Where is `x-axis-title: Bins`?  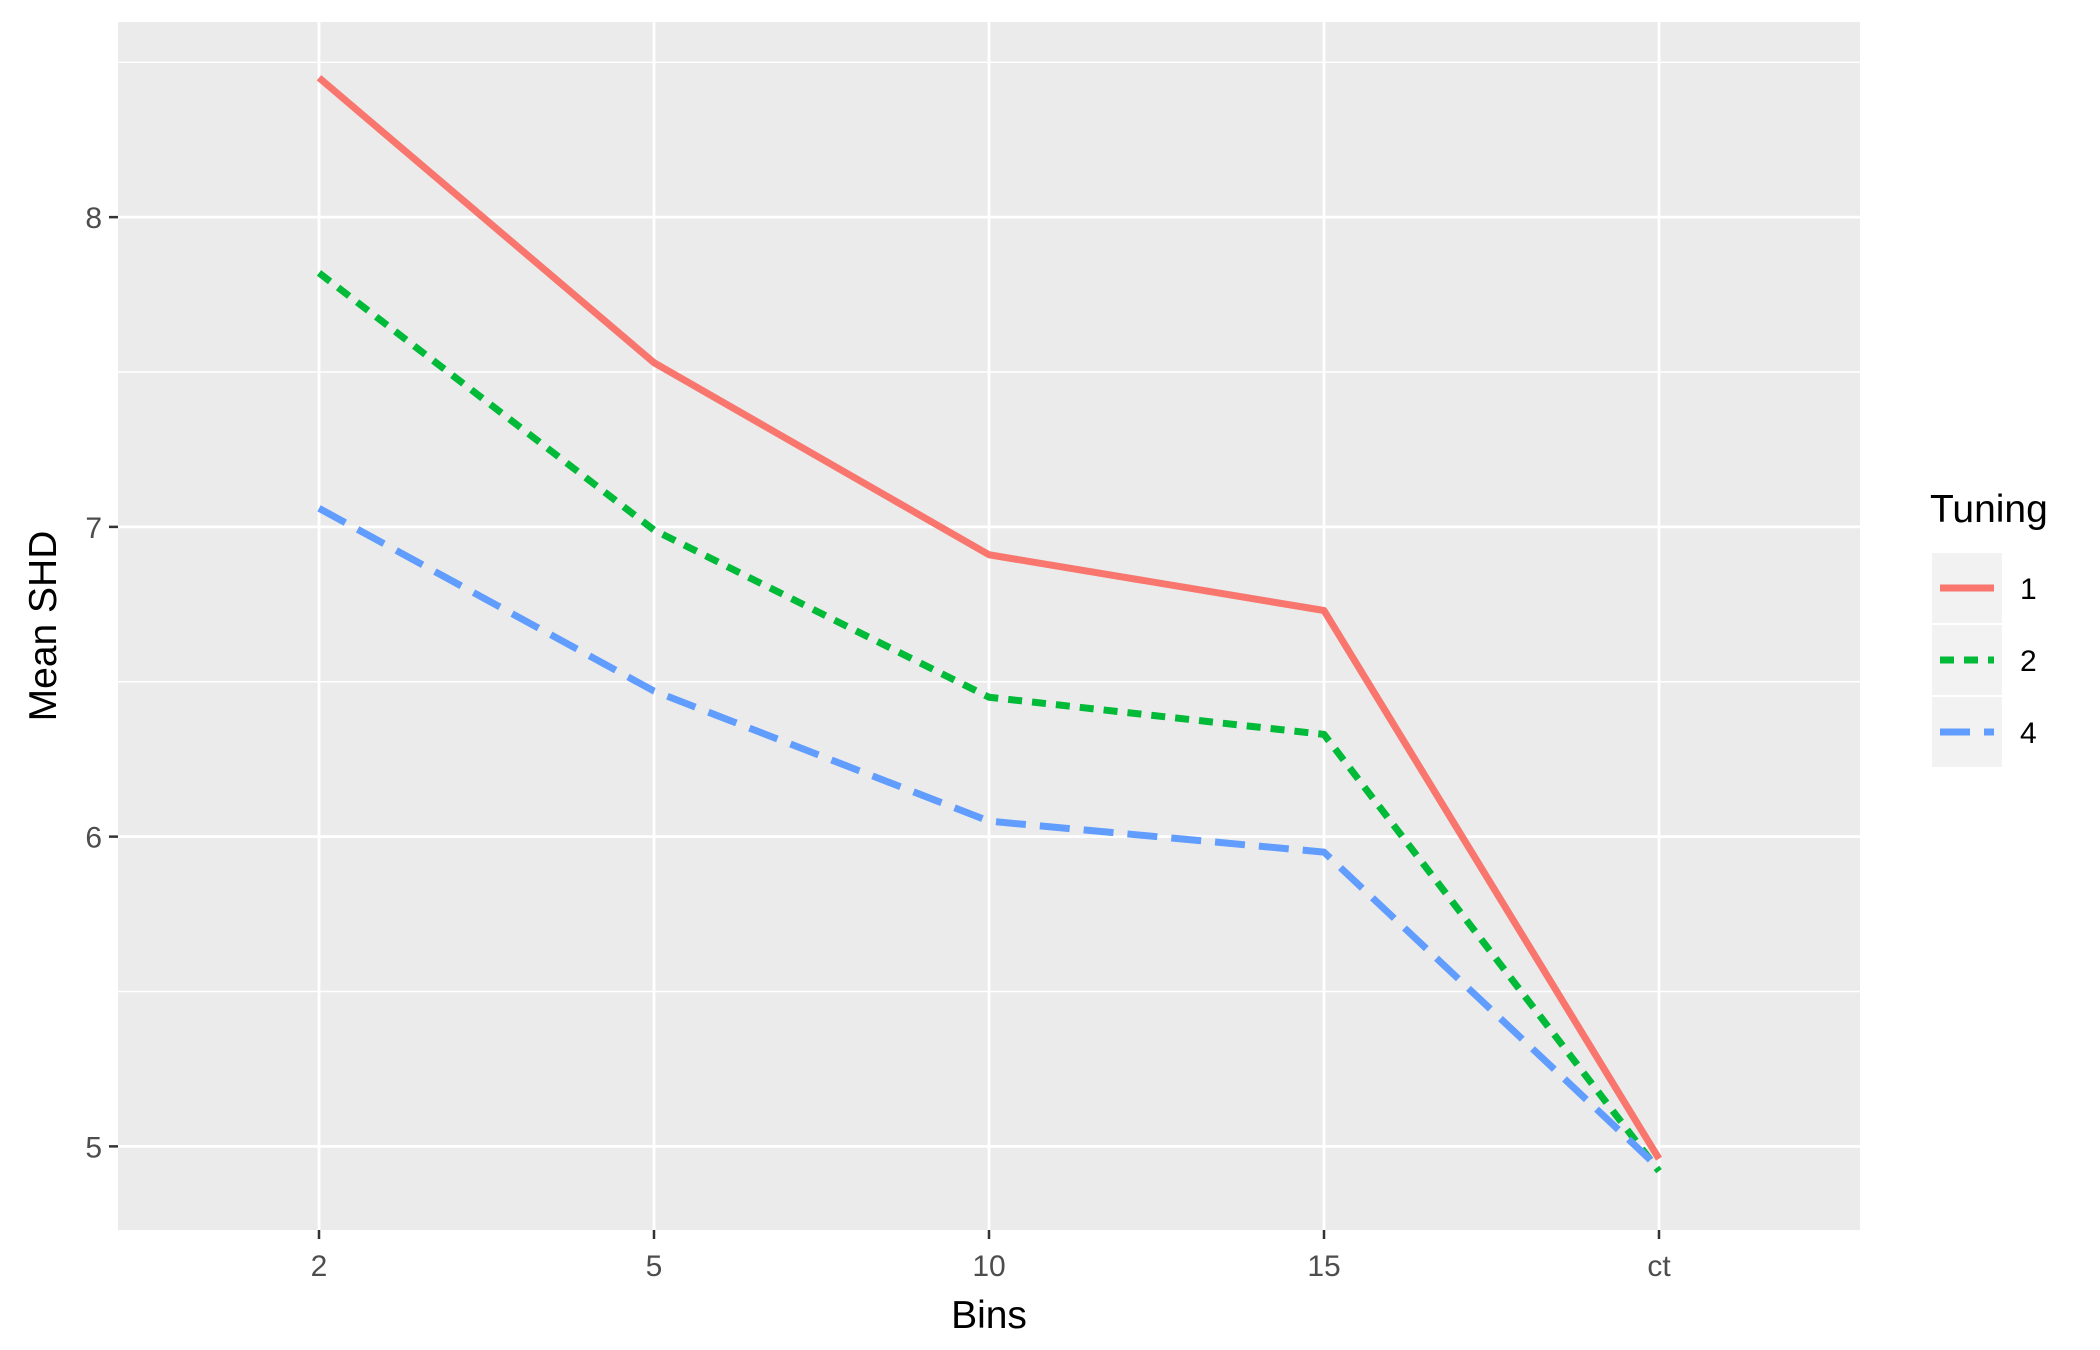
x-axis-title: Bins is located at coordinates (989, 1315).